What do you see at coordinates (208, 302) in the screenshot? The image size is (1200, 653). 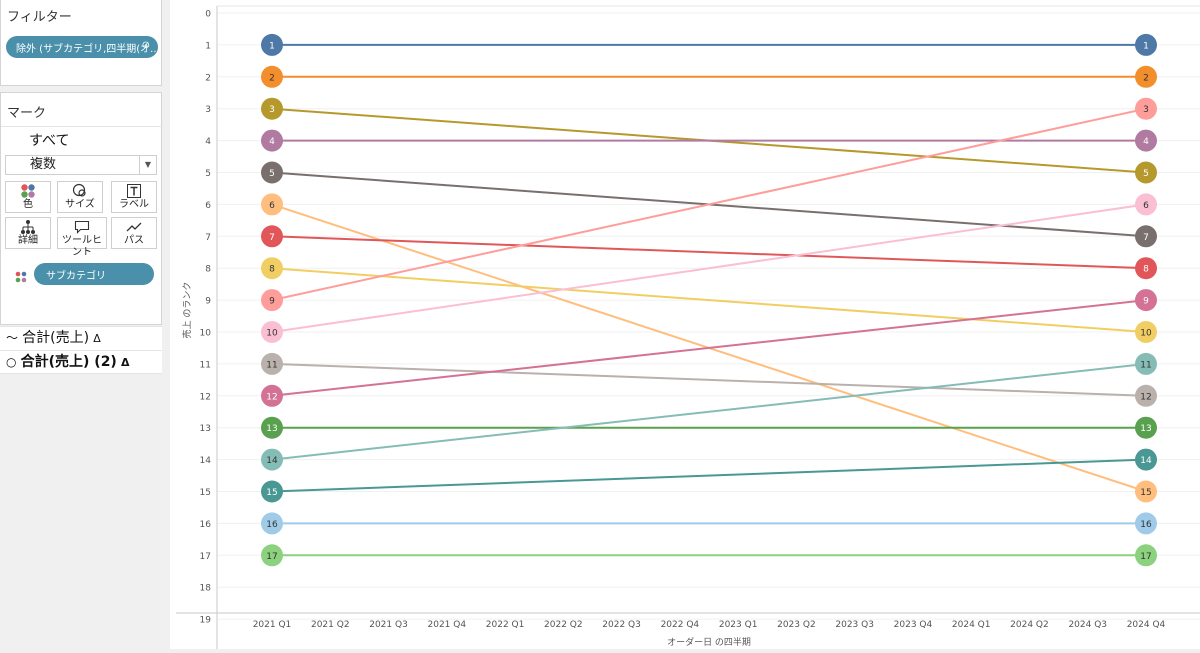 I see `y-tick-label: 9` at bounding box center [208, 302].